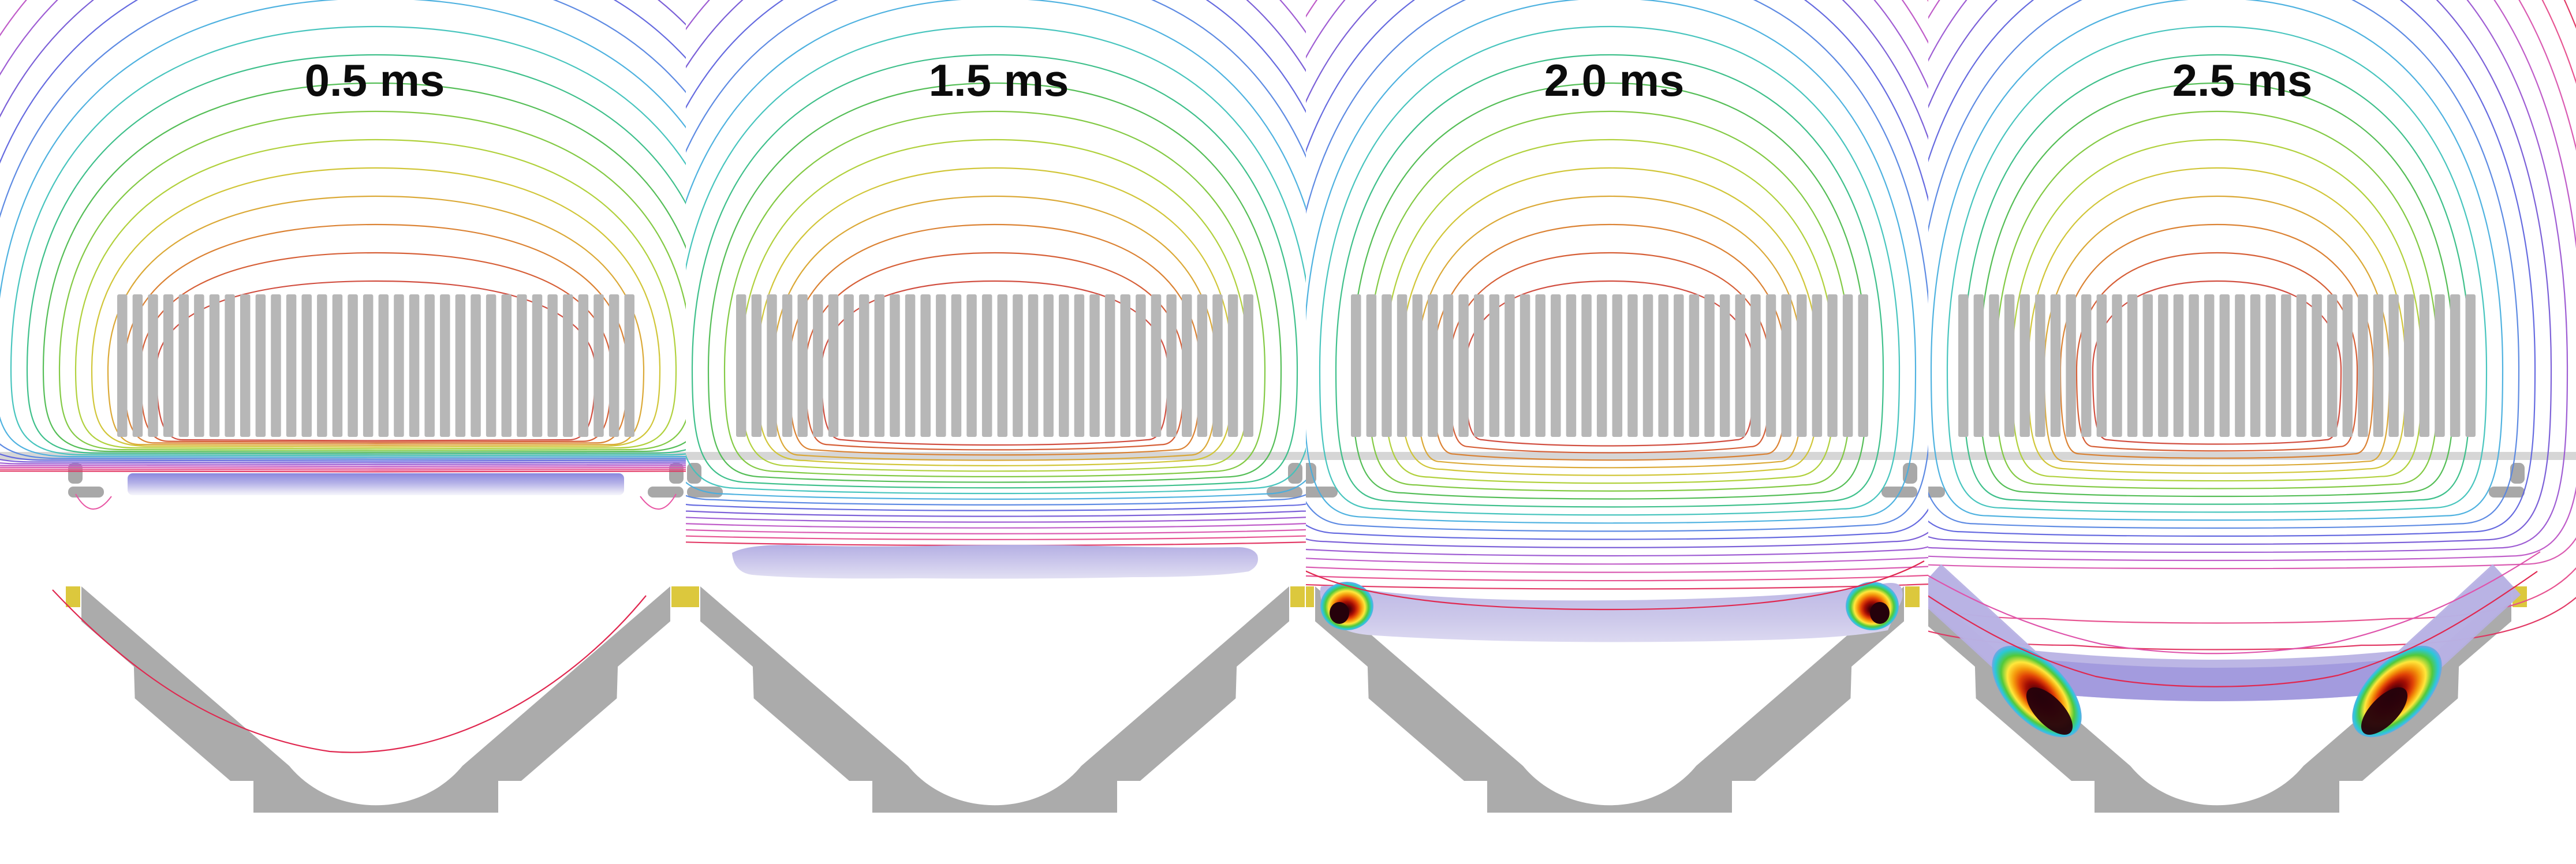  Describe the element at coordinates (2049, 711) in the screenshot. I see `slope-hotspot-core` at that location.